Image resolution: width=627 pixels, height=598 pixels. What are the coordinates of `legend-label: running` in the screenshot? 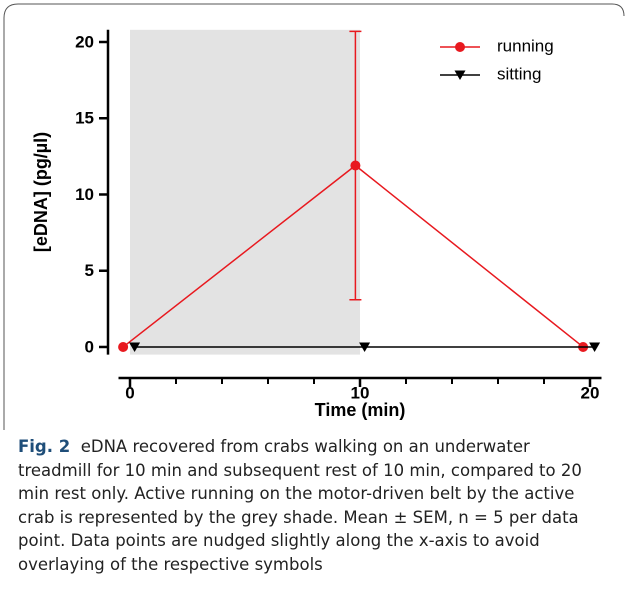 It's located at (525, 45).